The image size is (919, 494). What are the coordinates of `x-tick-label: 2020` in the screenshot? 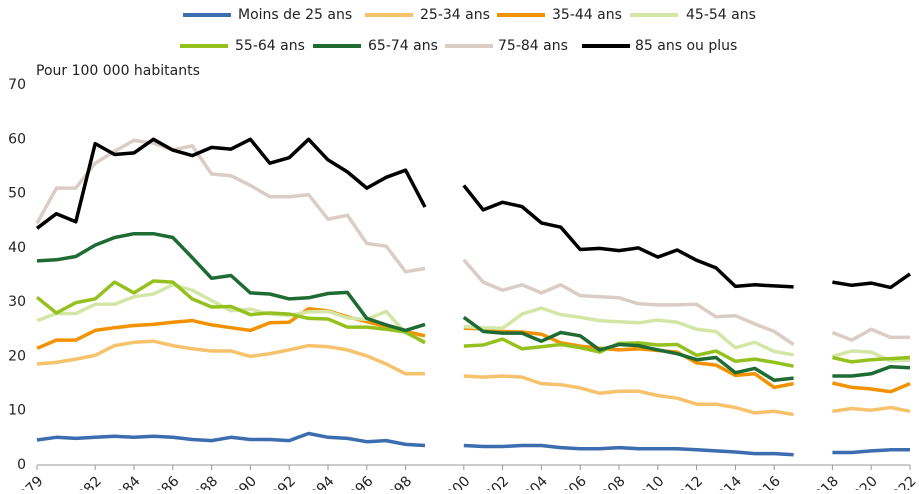 It's located at (862, 481).